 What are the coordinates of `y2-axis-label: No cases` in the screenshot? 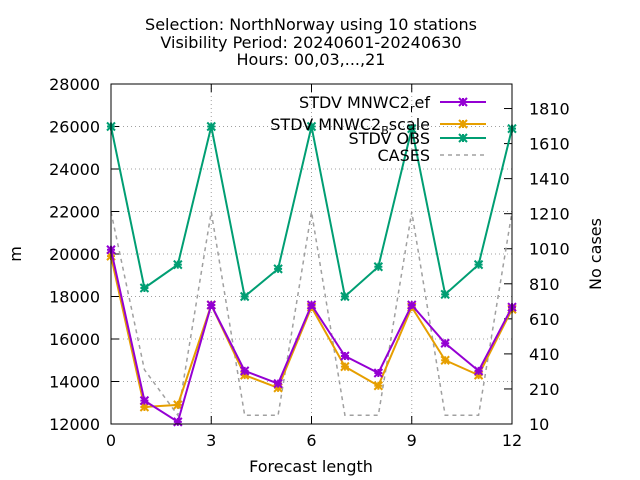 It's located at (595, 254).